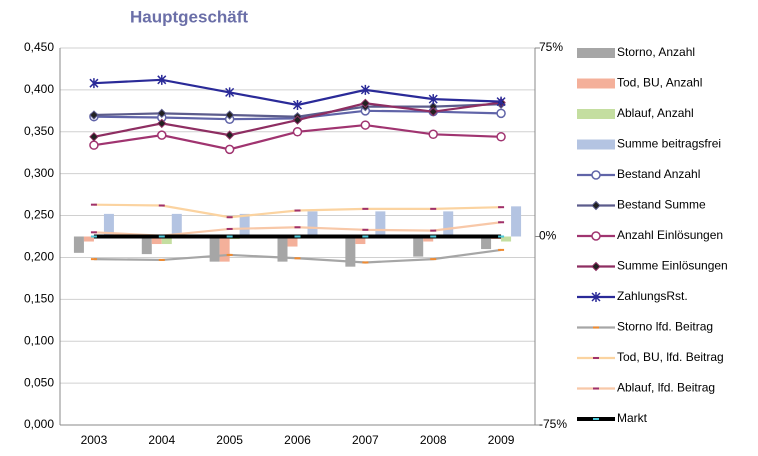 The height and width of the screenshot is (456, 758). What do you see at coordinates (659, 83) in the screenshot?
I see `legend-label: Tod, BU, Anzahl` at bounding box center [659, 83].